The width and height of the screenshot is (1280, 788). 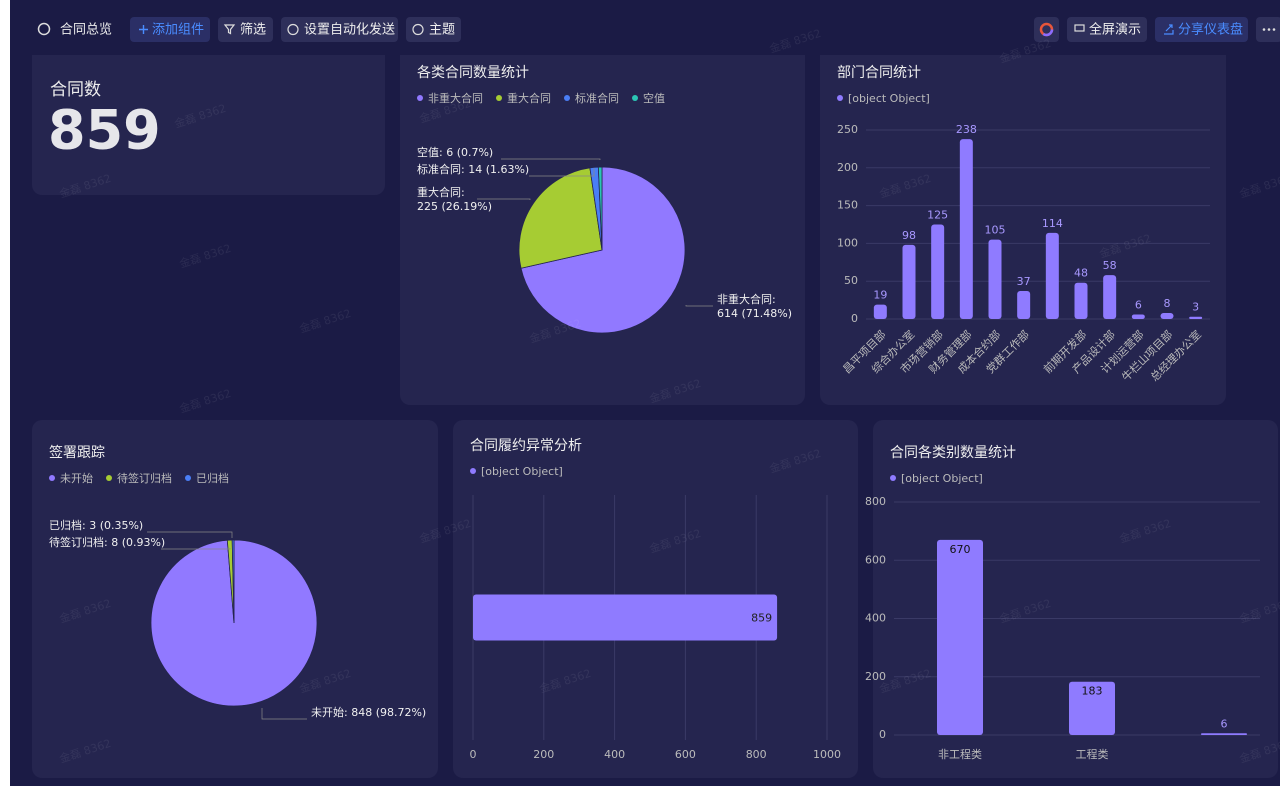 I want to click on value-label: 19, so click(x=880, y=295).